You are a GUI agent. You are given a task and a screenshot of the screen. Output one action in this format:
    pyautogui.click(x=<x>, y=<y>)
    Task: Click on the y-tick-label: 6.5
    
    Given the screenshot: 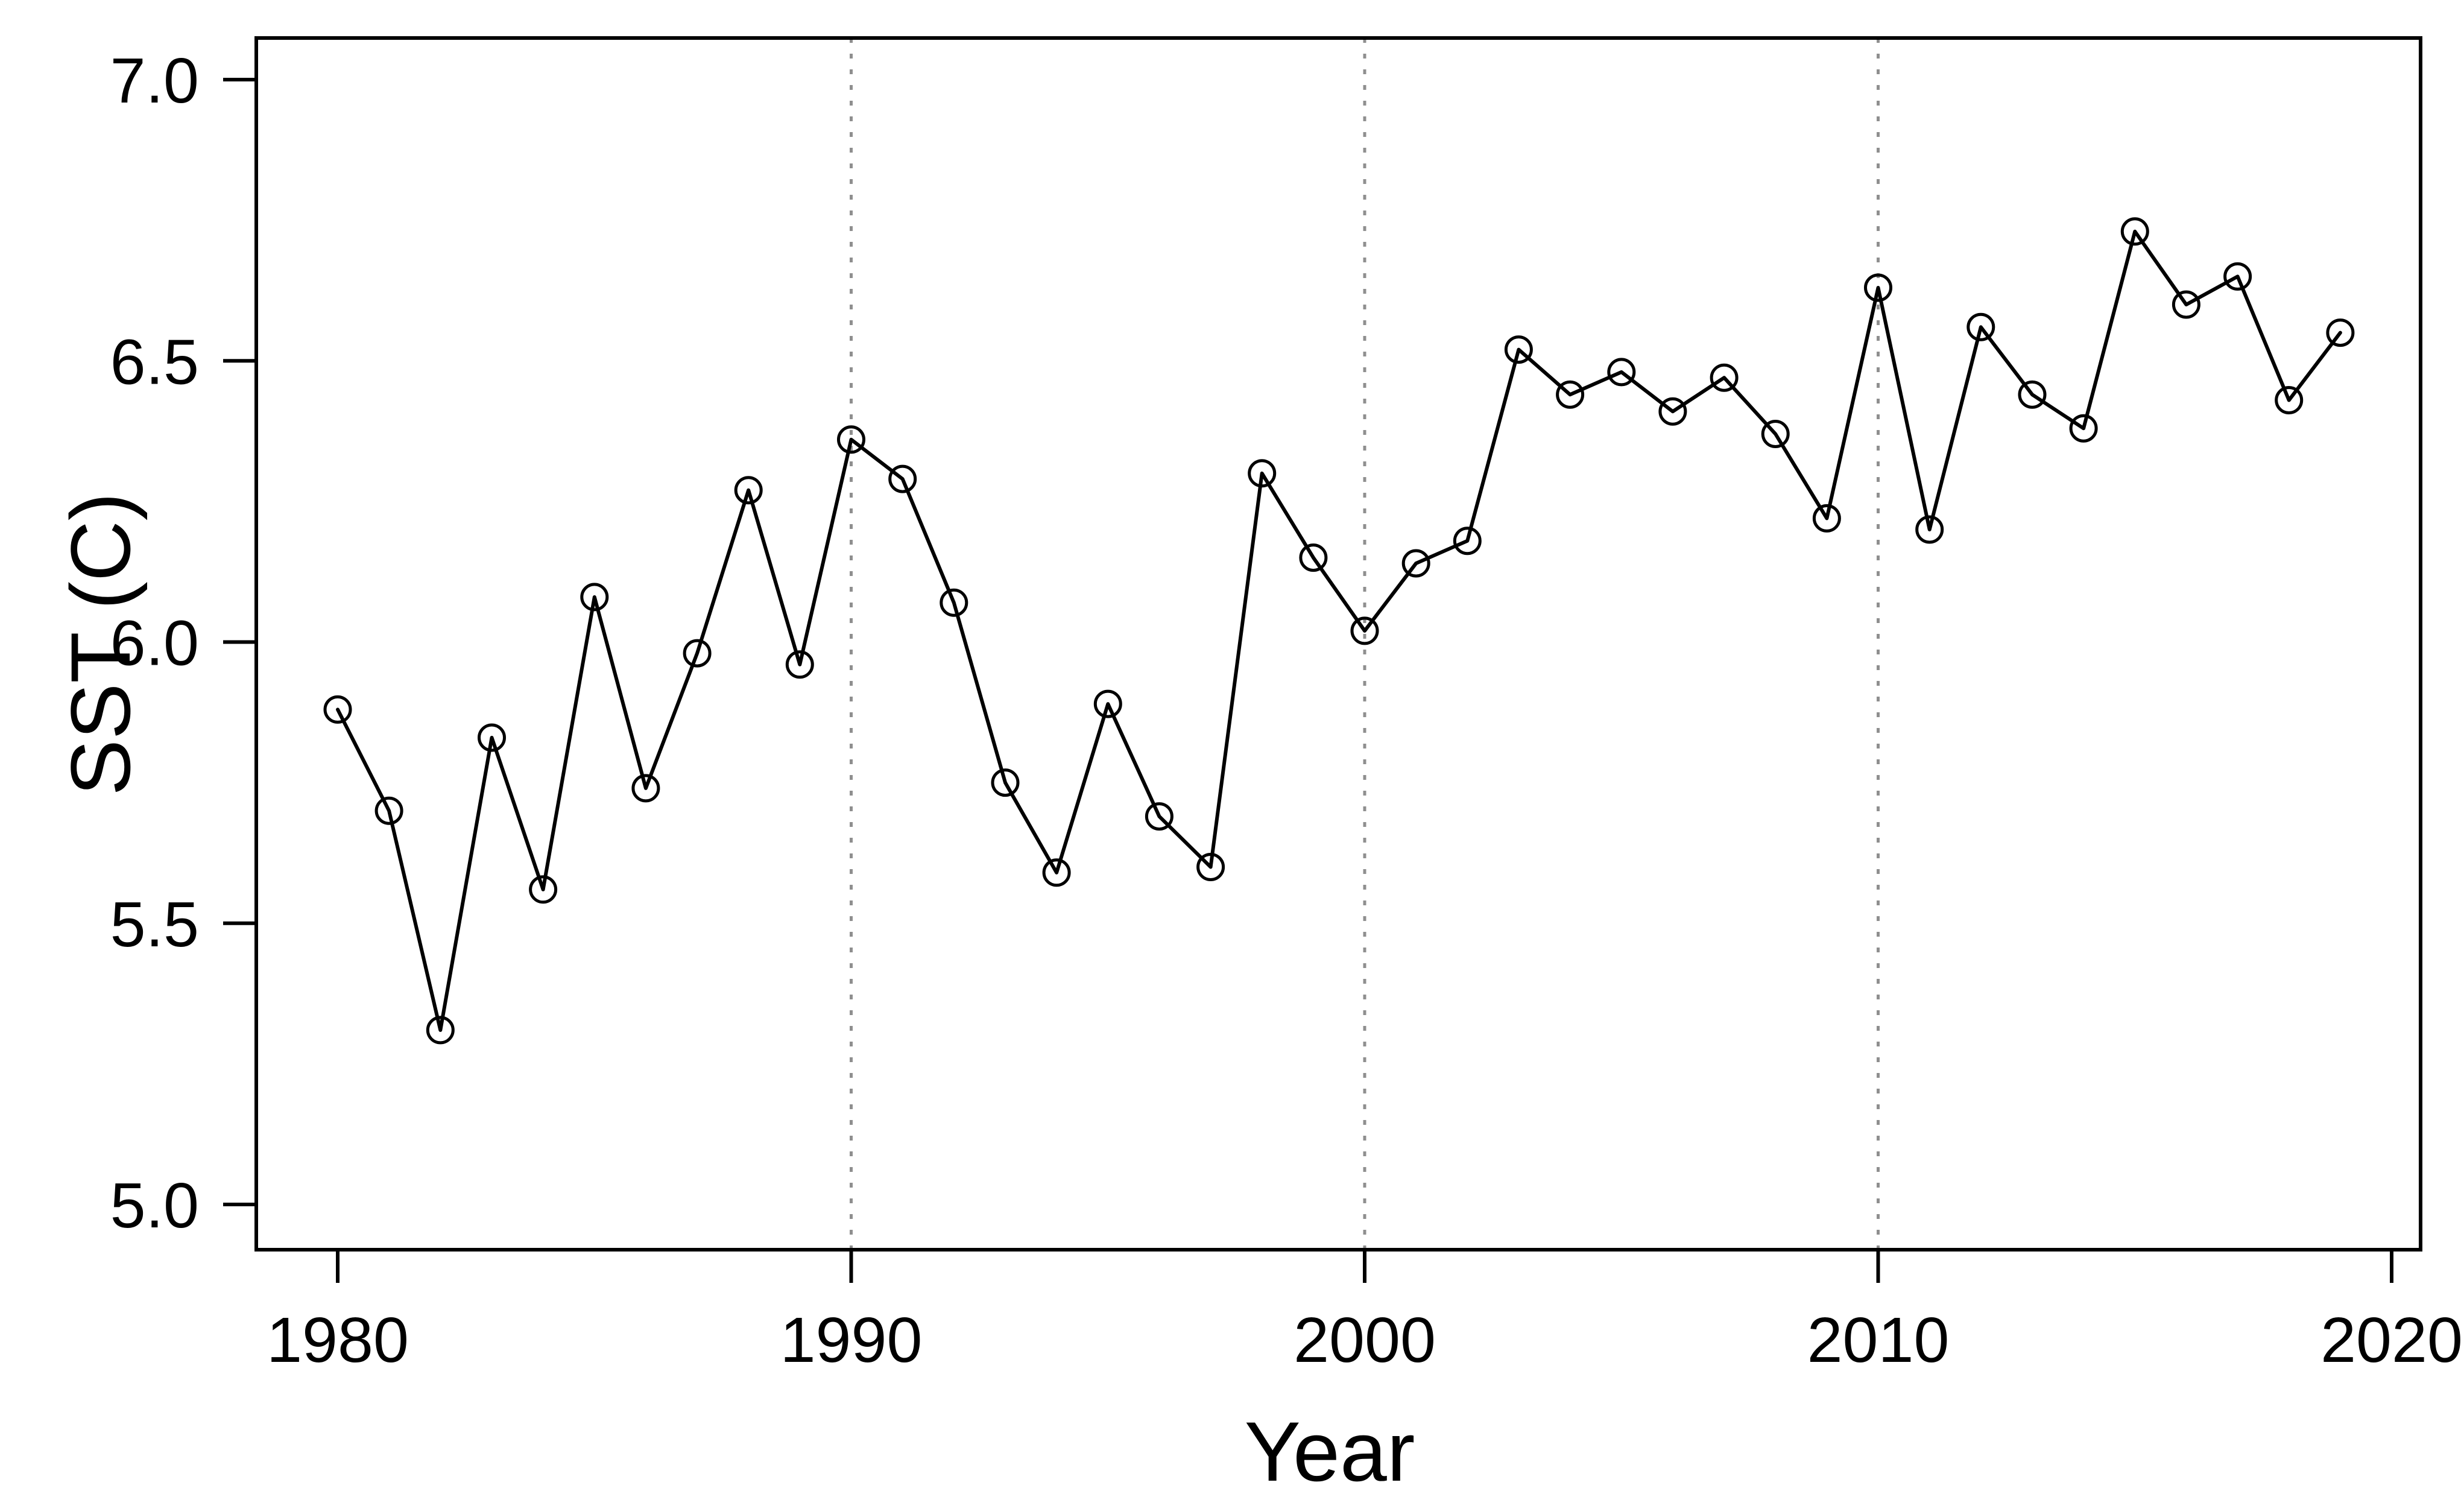 What is the action you would take?
    pyautogui.click(x=154, y=361)
    